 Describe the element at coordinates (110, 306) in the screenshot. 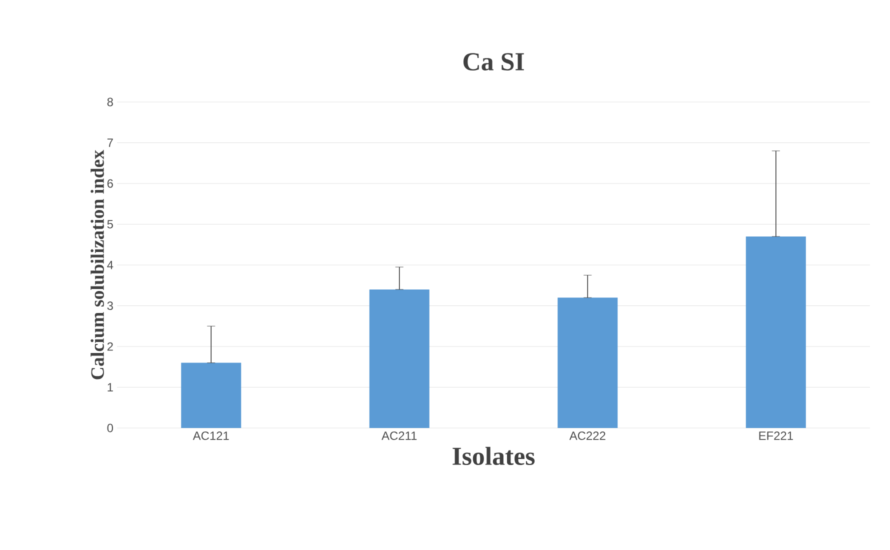

I see `y-tick-label: 3` at that location.